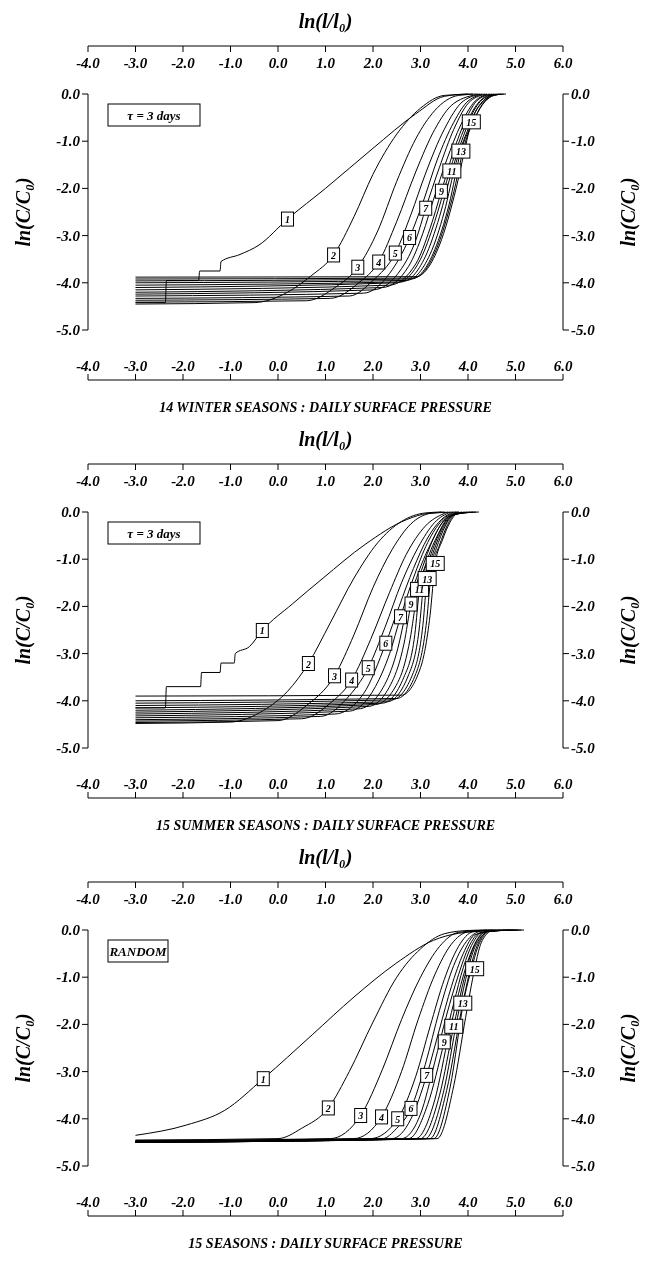 This screenshot has height=1276, width=653. Describe the element at coordinates (325, 1243) in the screenshot. I see `text: 15 SEASONS : DAILY SURFACE PRESSURE` at that location.